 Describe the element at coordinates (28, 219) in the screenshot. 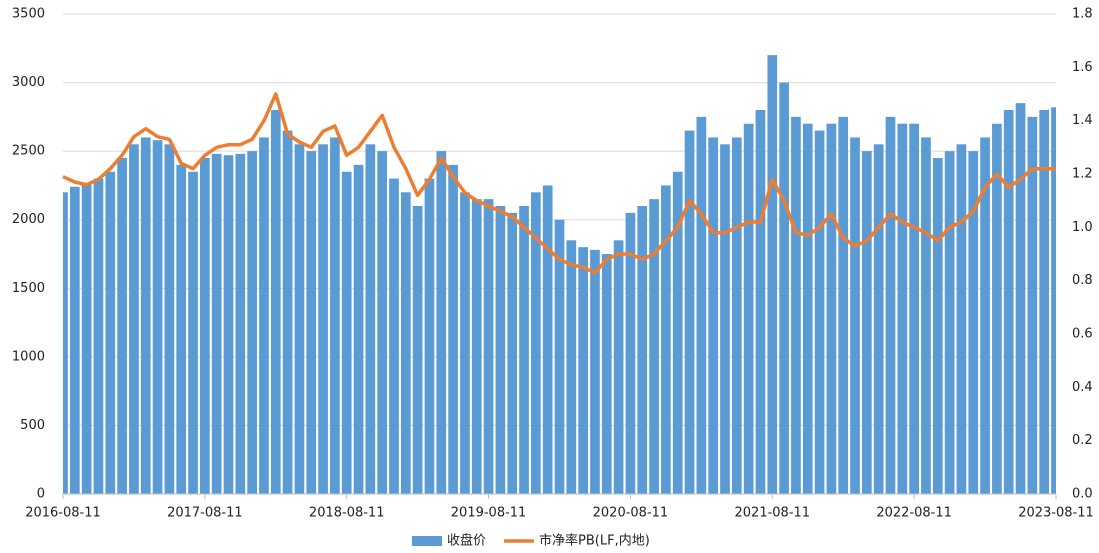

I see `y-tick-label: 2000` at that location.